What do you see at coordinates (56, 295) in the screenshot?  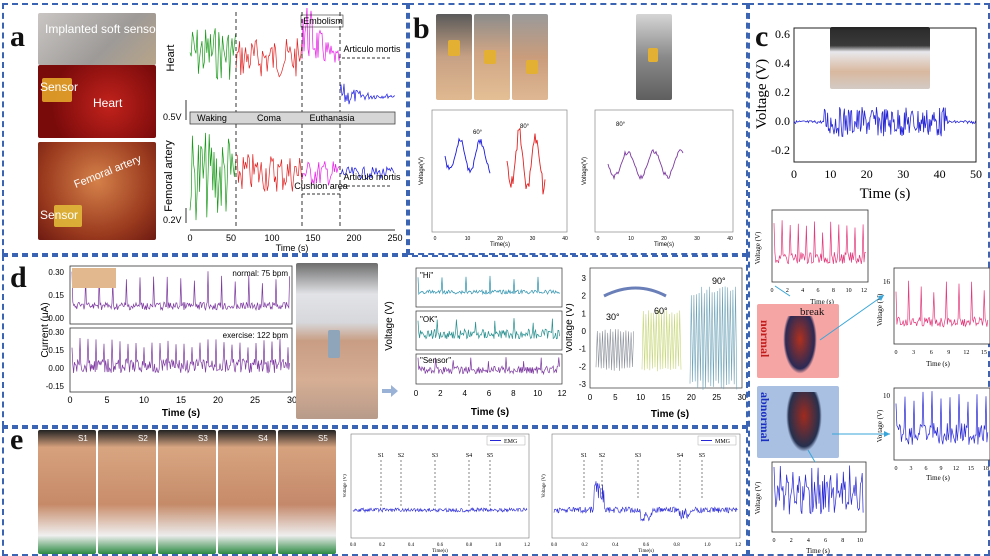 I see `tick-label: 0.15` at bounding box center [56, 295].